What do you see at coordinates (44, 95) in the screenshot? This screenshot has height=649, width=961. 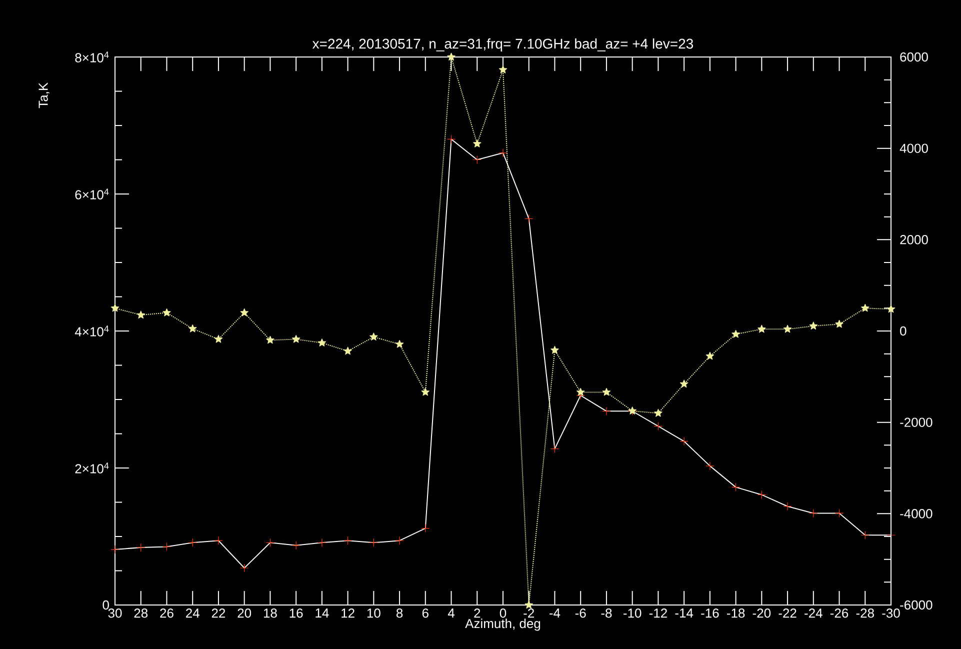 I see `y-axis-title: Ta,K` at bounding box center [44, 95].